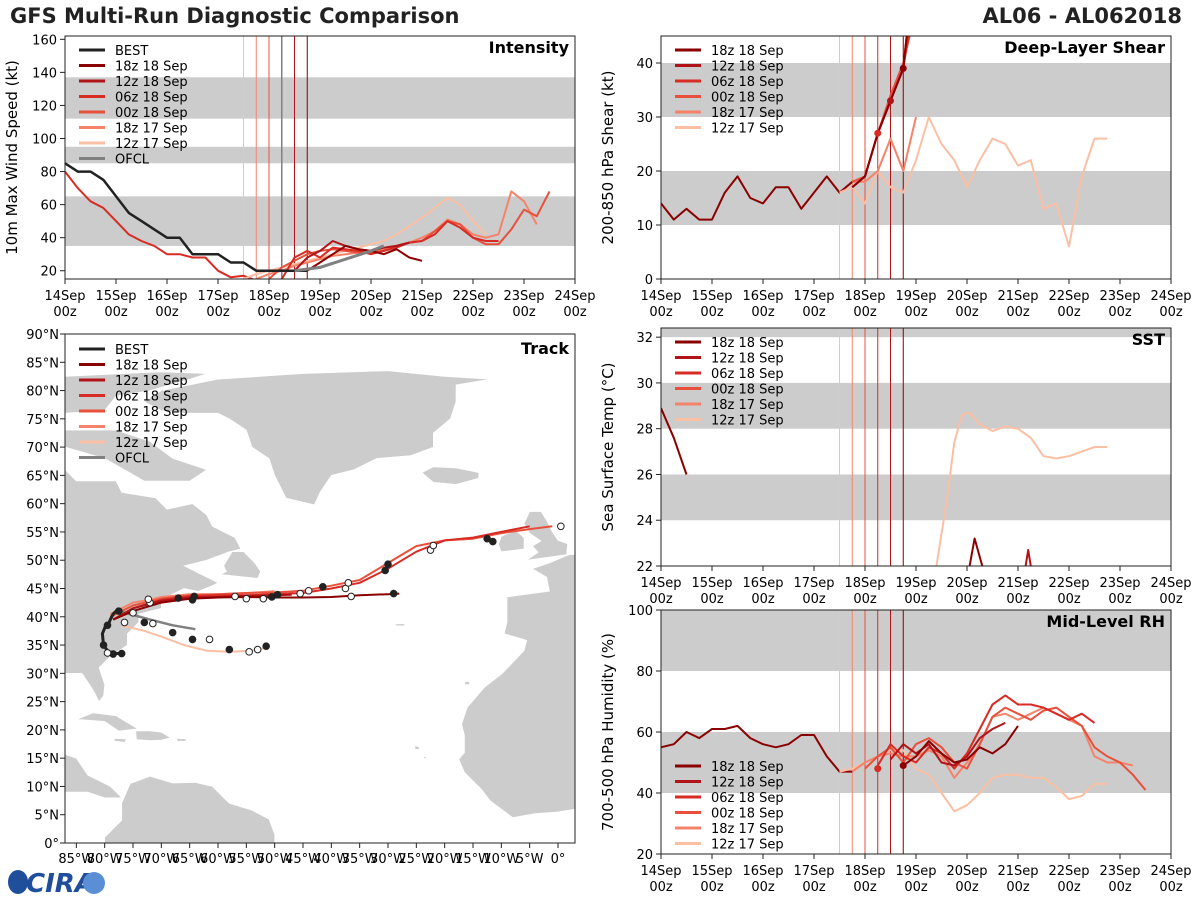  What do you see at coordinates (530, 859) in the screenshot?
I see `x-tick-label: 5°W` at bounding box center [530, 859].